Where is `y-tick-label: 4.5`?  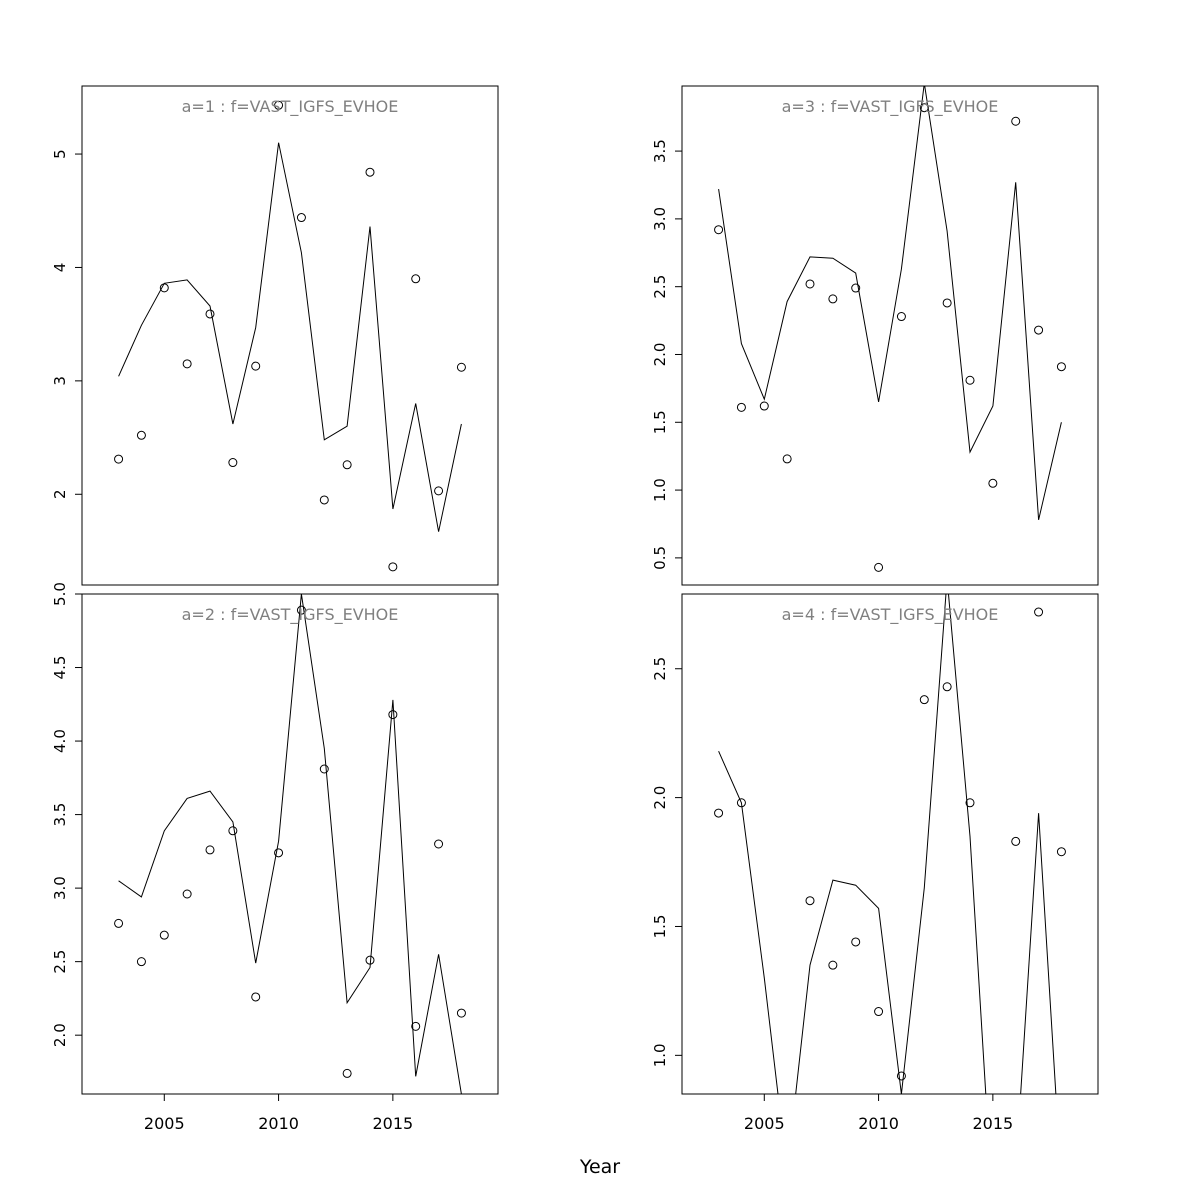 y-tick-label: 4.5 is located at coordinates (60, 668).